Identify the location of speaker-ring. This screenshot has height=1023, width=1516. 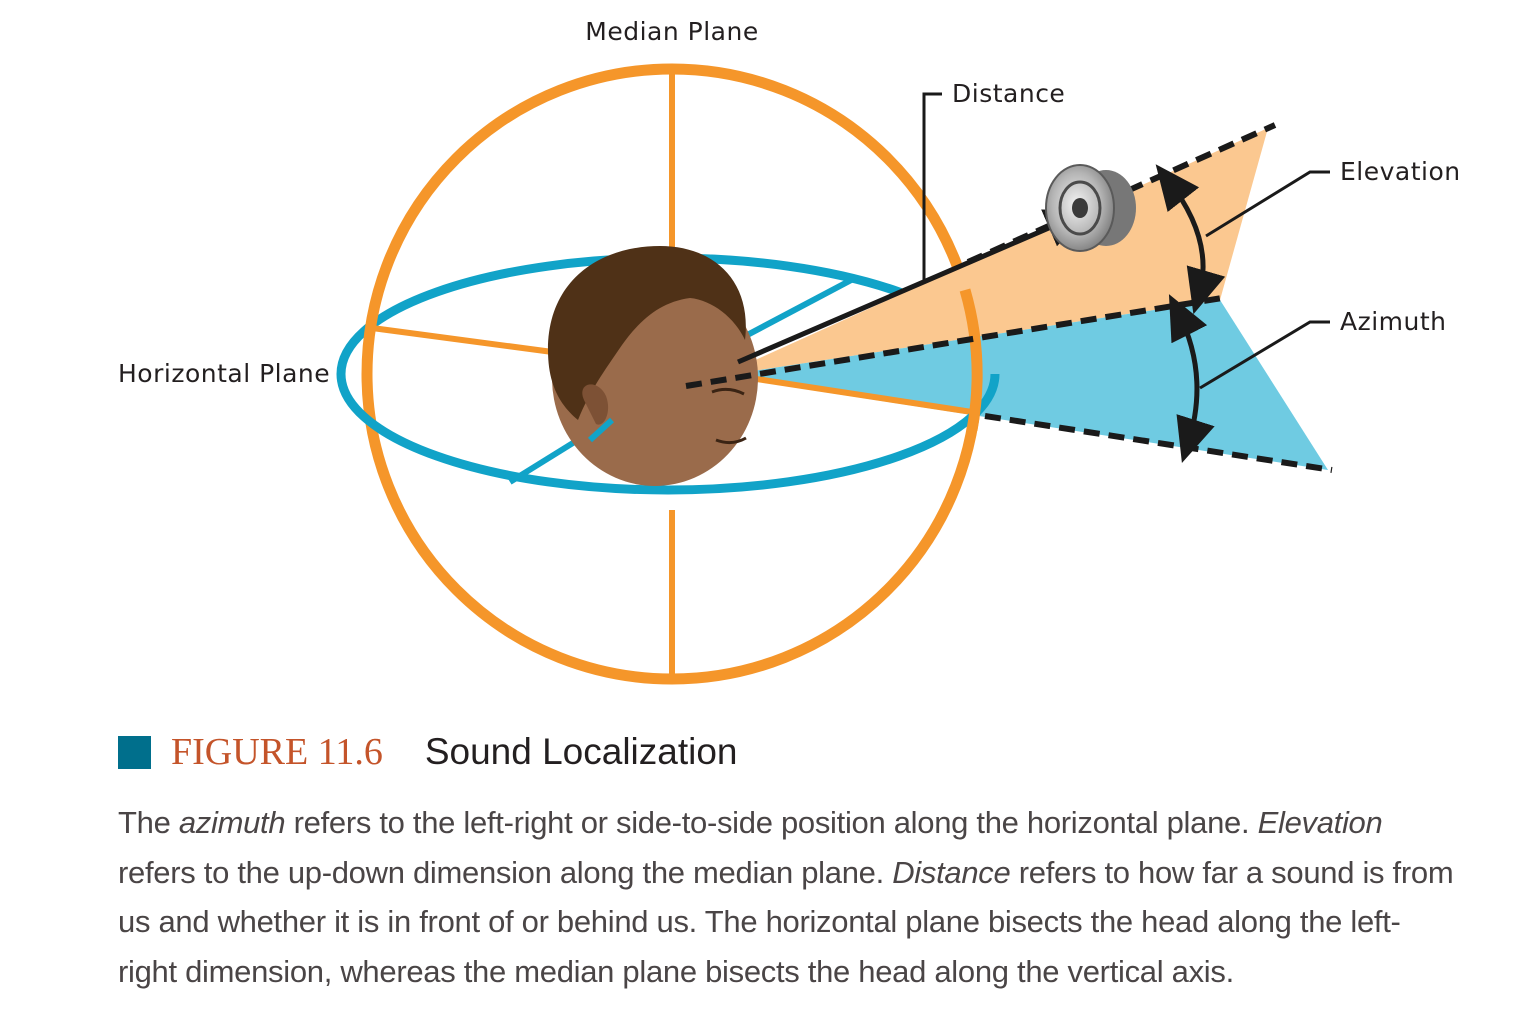
(1080, 208).